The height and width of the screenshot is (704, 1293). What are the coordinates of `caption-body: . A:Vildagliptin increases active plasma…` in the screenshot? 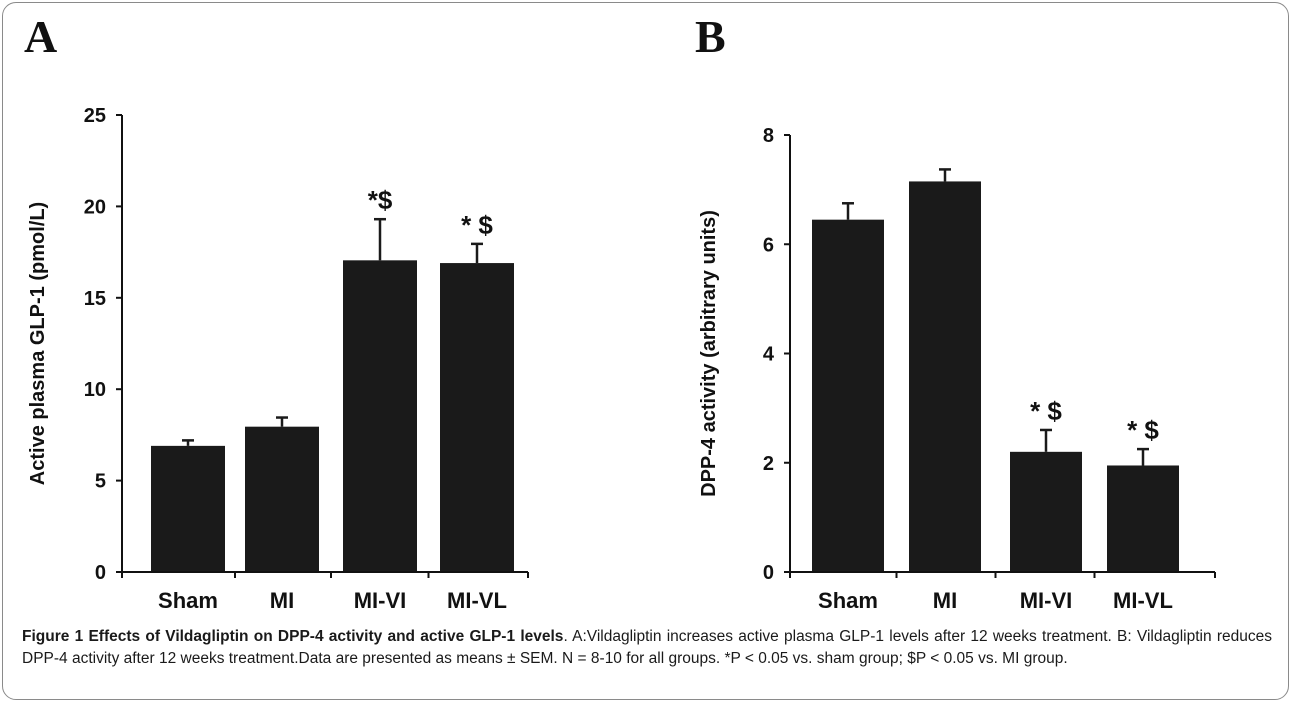 It's located at (647, 647).